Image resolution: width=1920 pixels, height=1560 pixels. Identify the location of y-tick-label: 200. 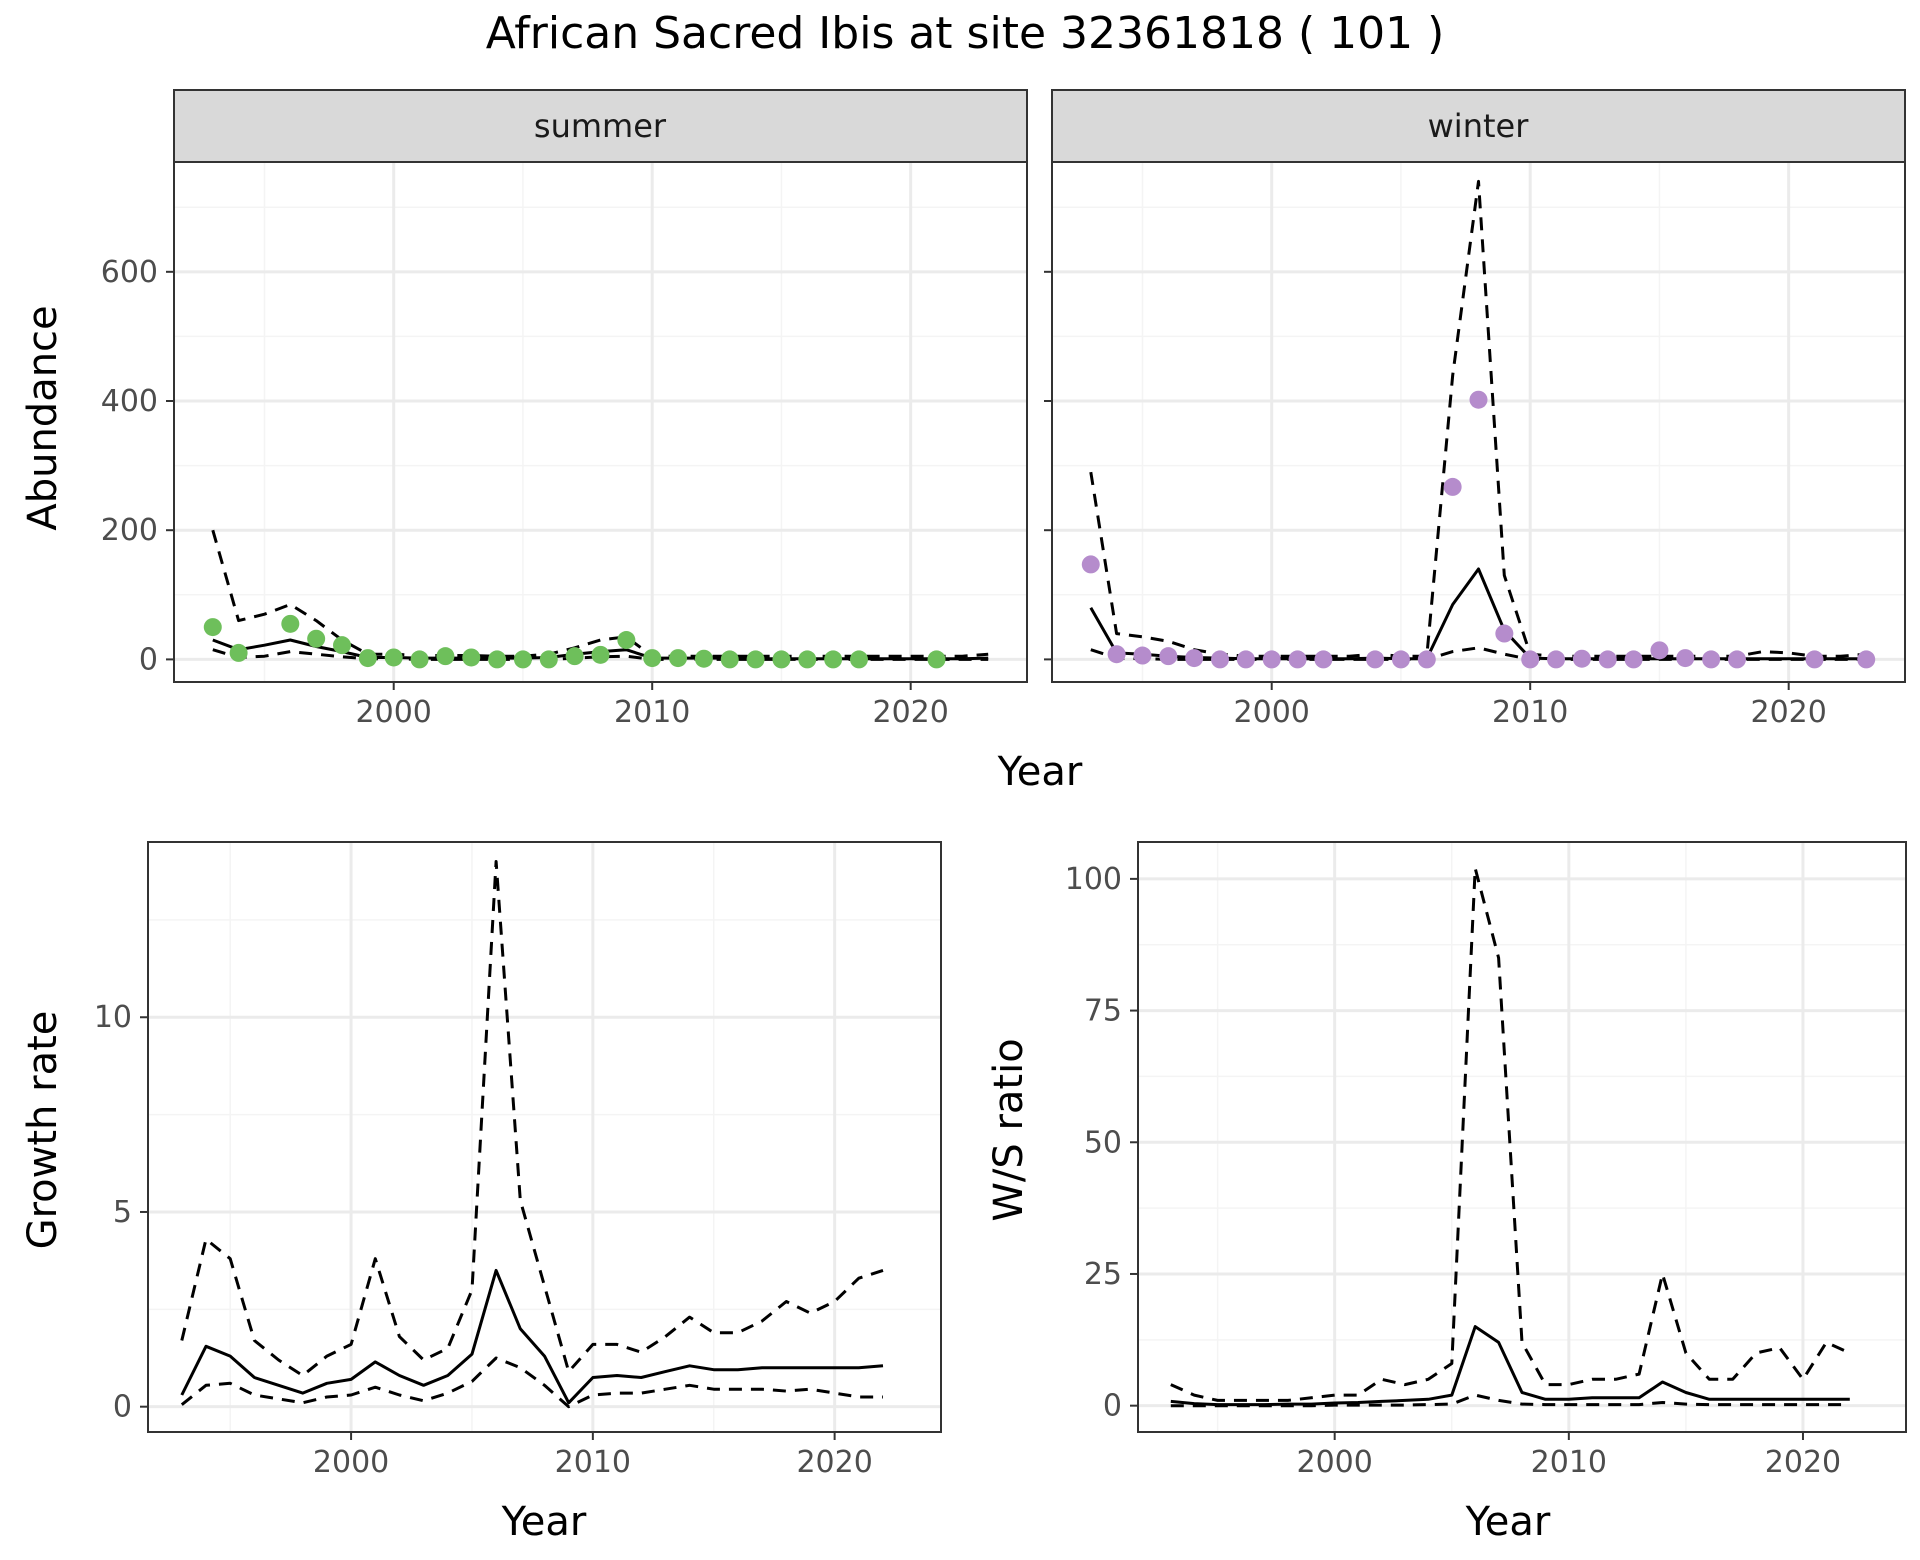
(129, 530).